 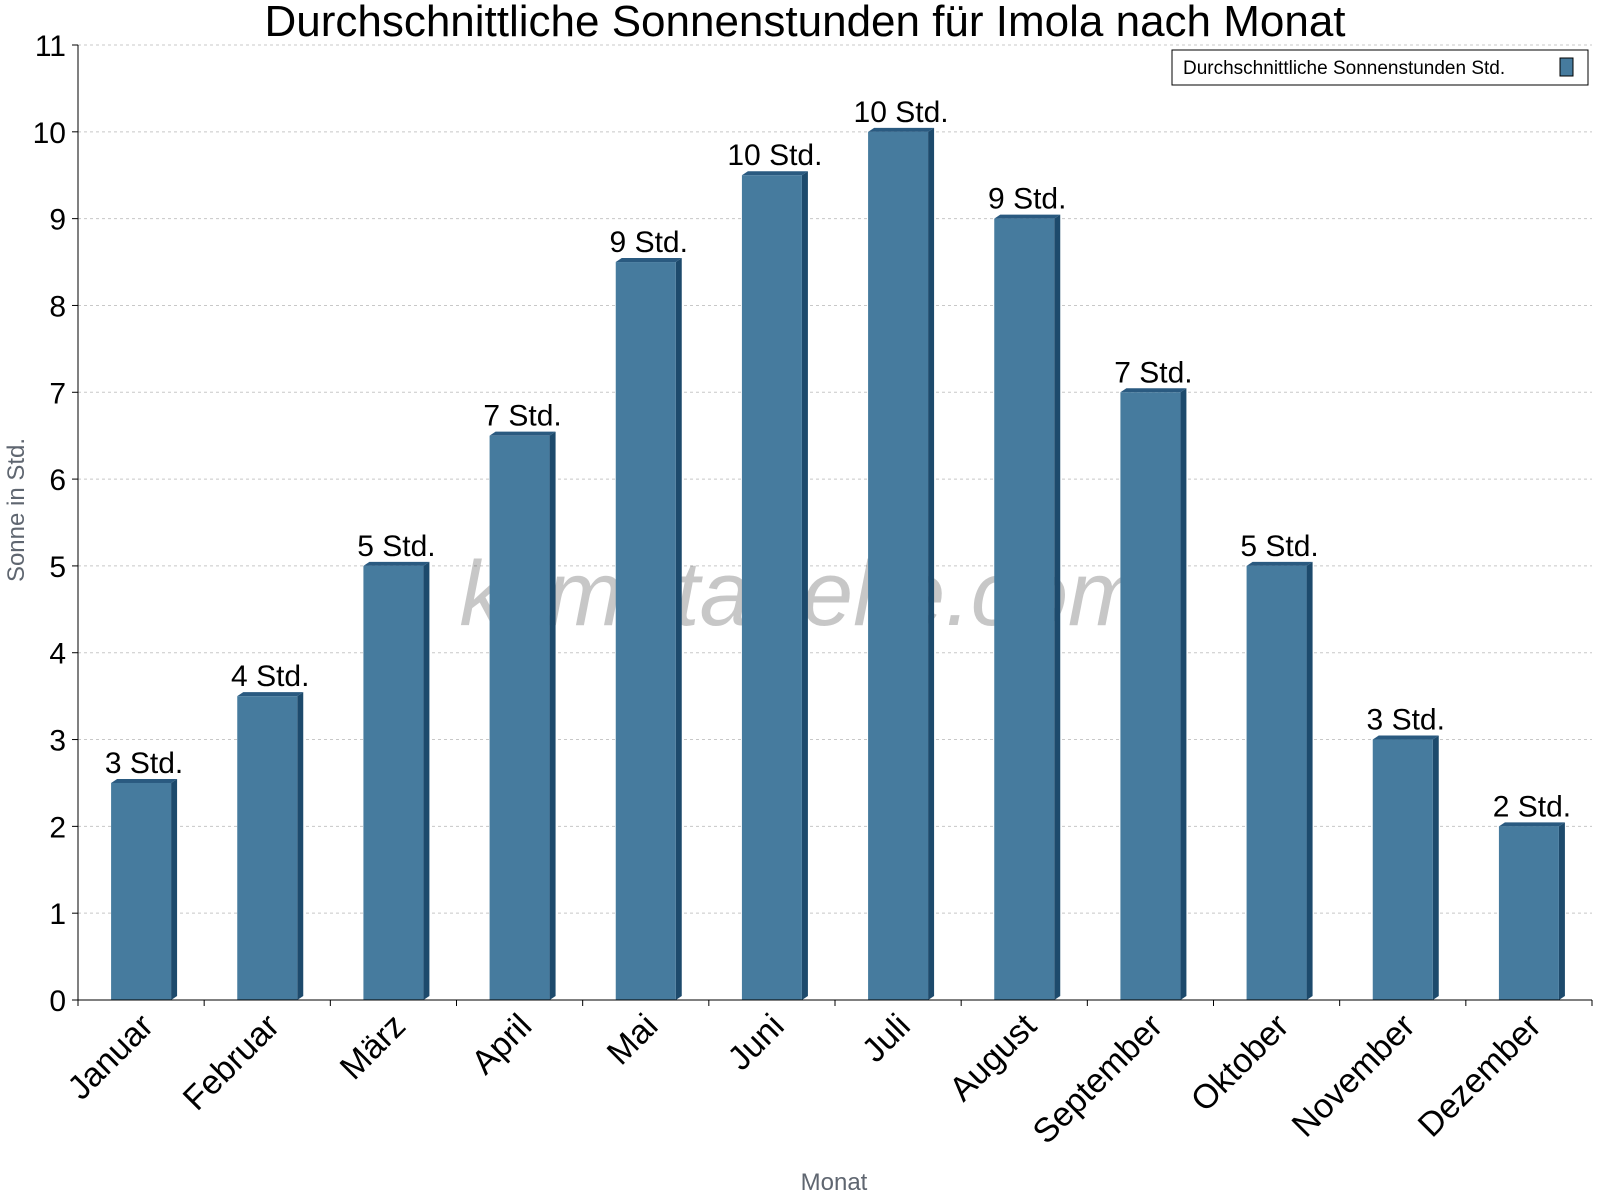 I want to click on x-tick-label: Februar, so click(x=231, y=1062).